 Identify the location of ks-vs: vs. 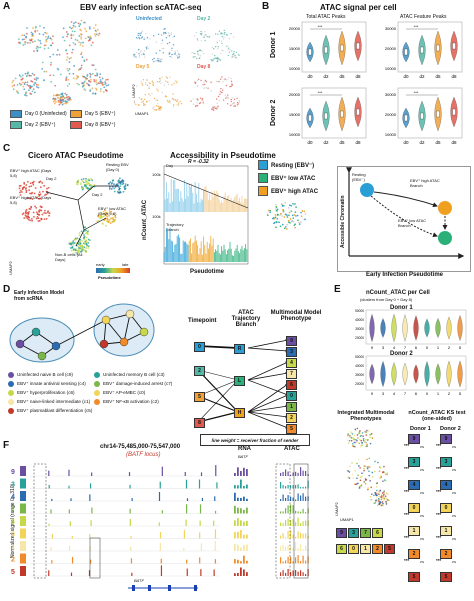
(454, 515).